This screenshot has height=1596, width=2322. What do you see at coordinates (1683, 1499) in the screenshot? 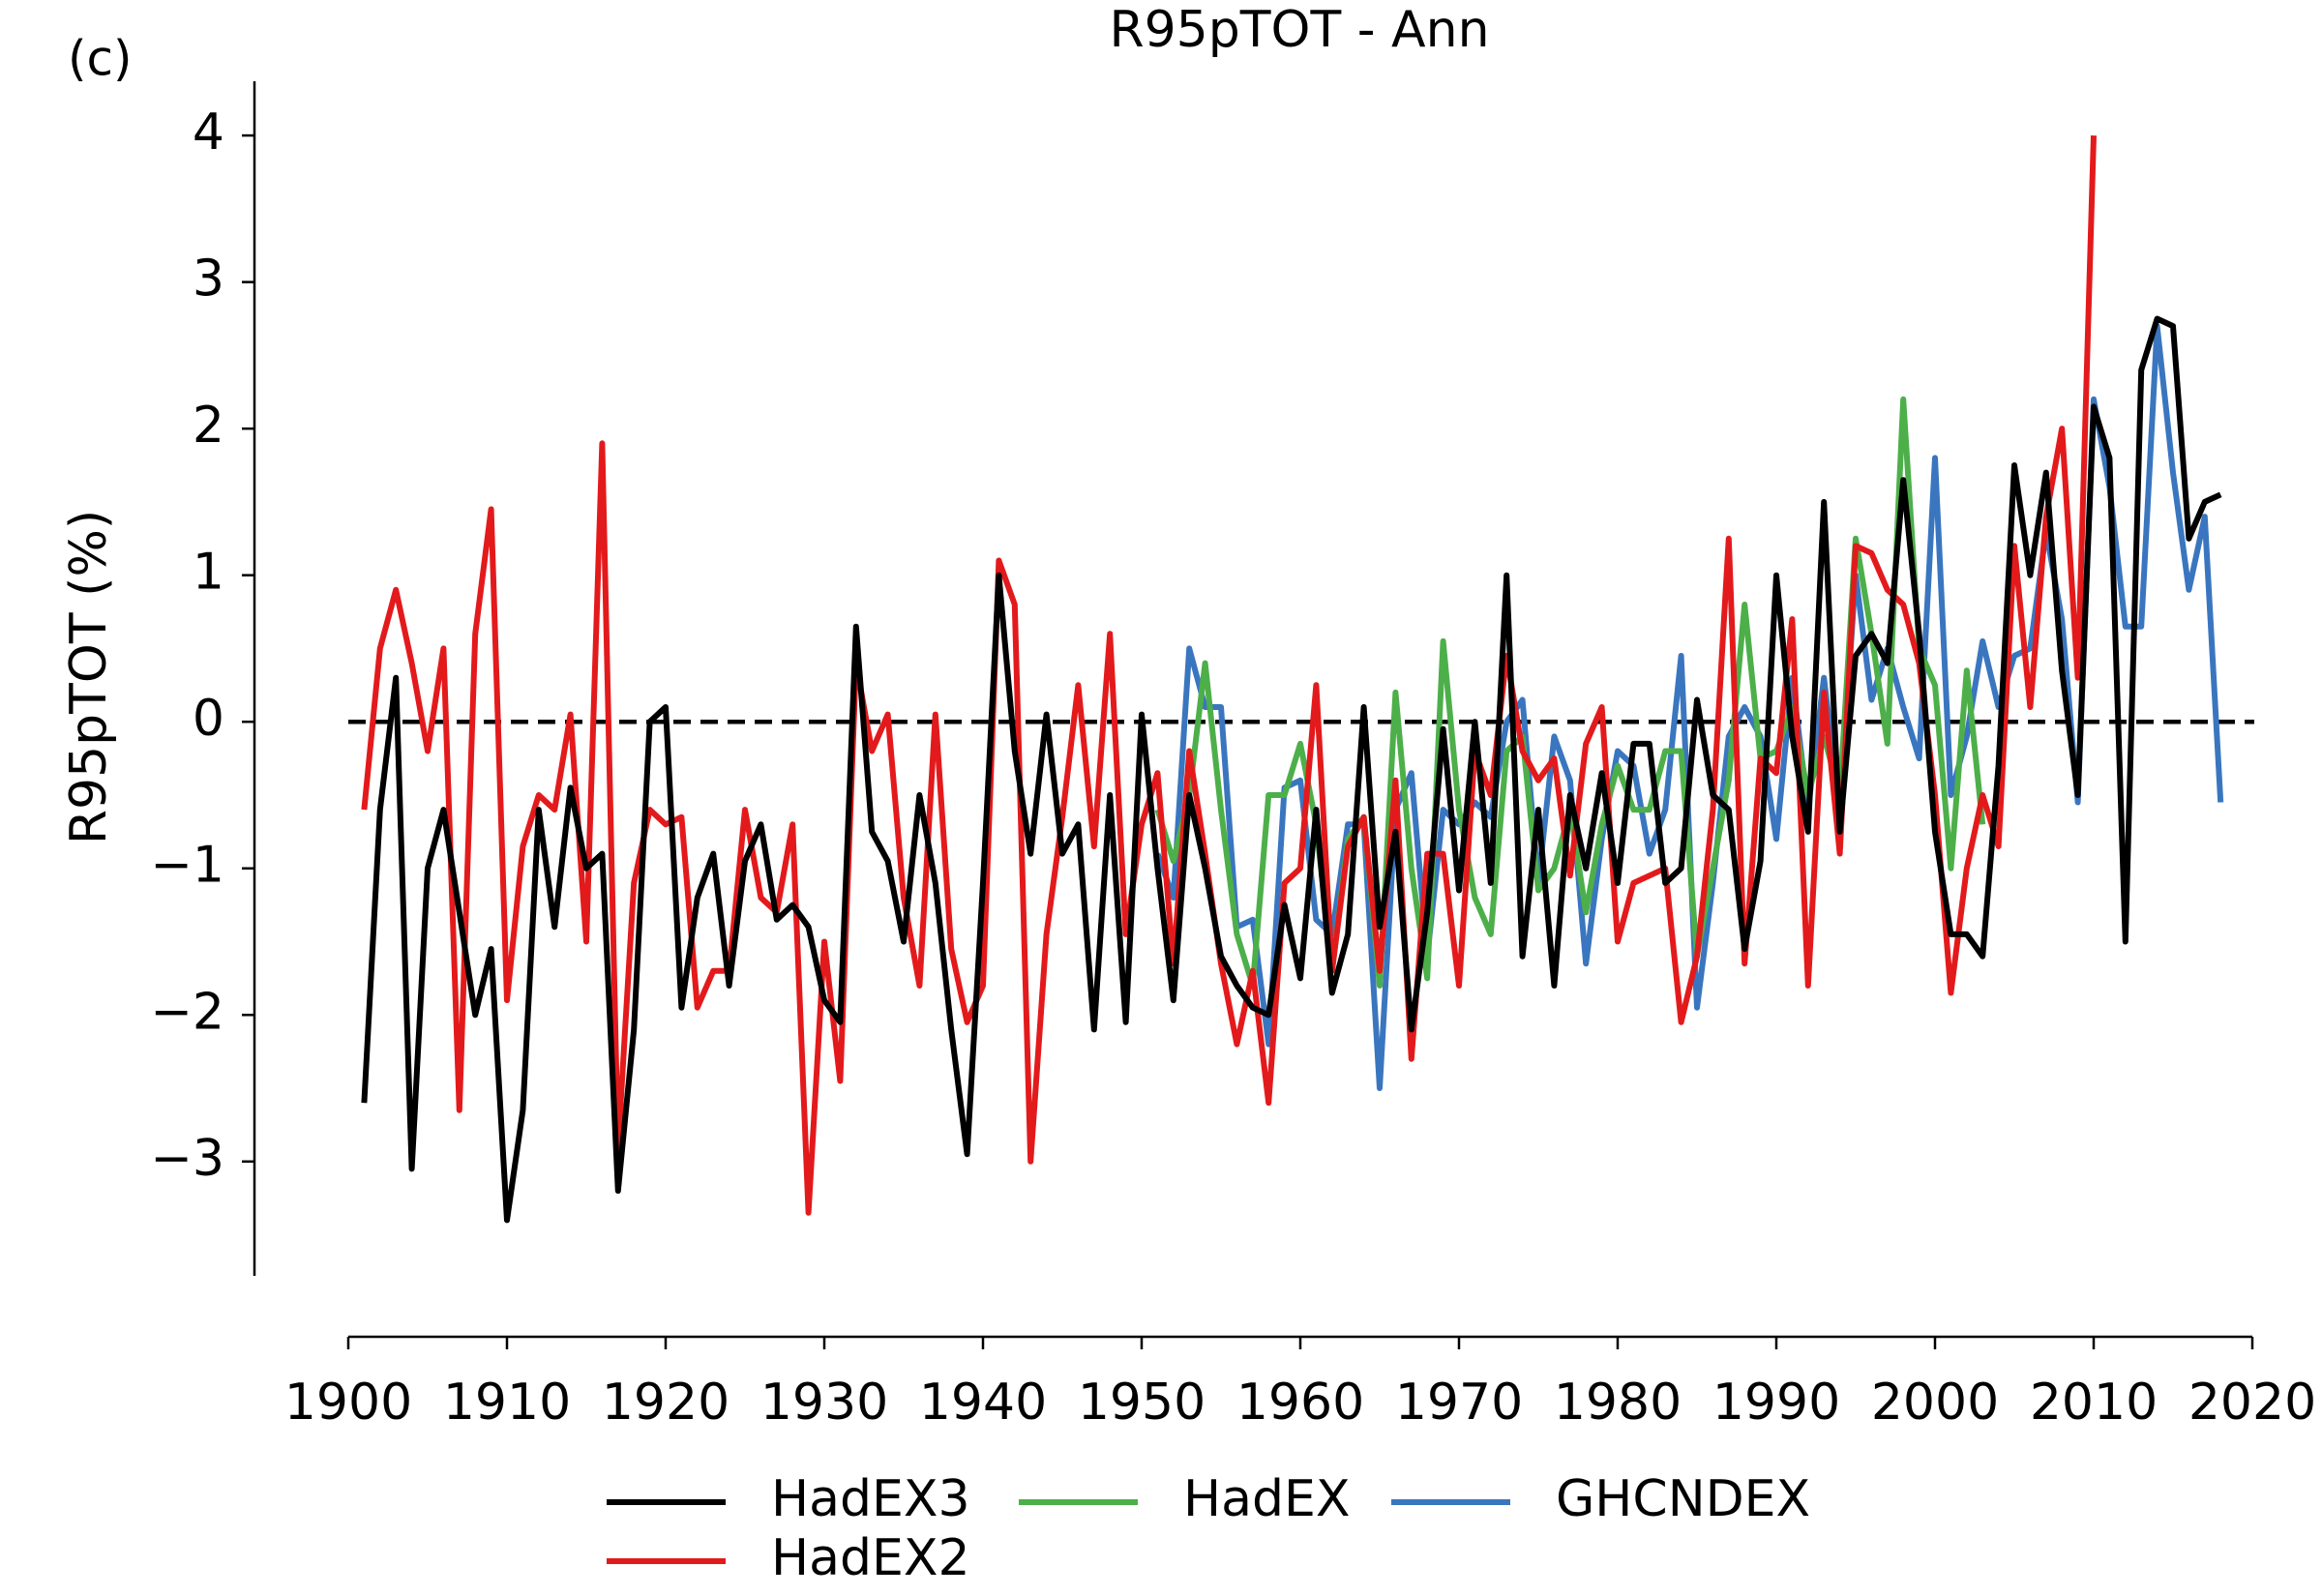
I see `legend-label: GHCNDEX` at bounding box center [1683, 1499].